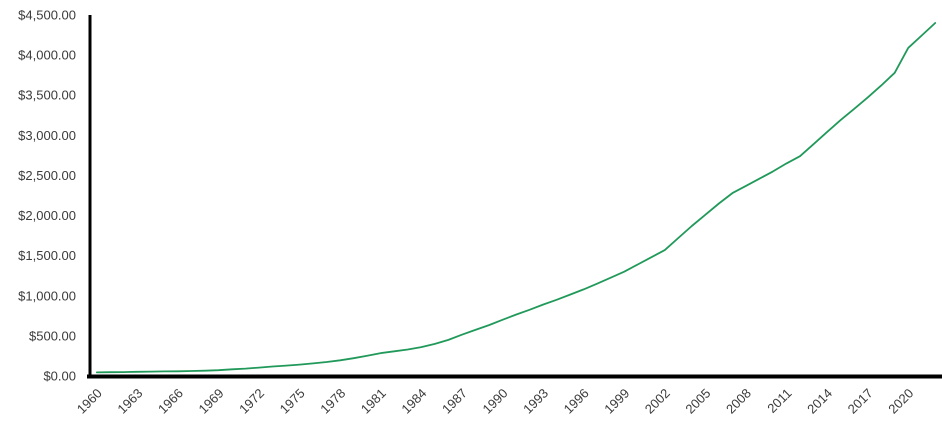  What do you see at coordinates (47, 255) in the screenshot?
I see `y-axis-label: $1,500.00` at bounding box center [47, 255].